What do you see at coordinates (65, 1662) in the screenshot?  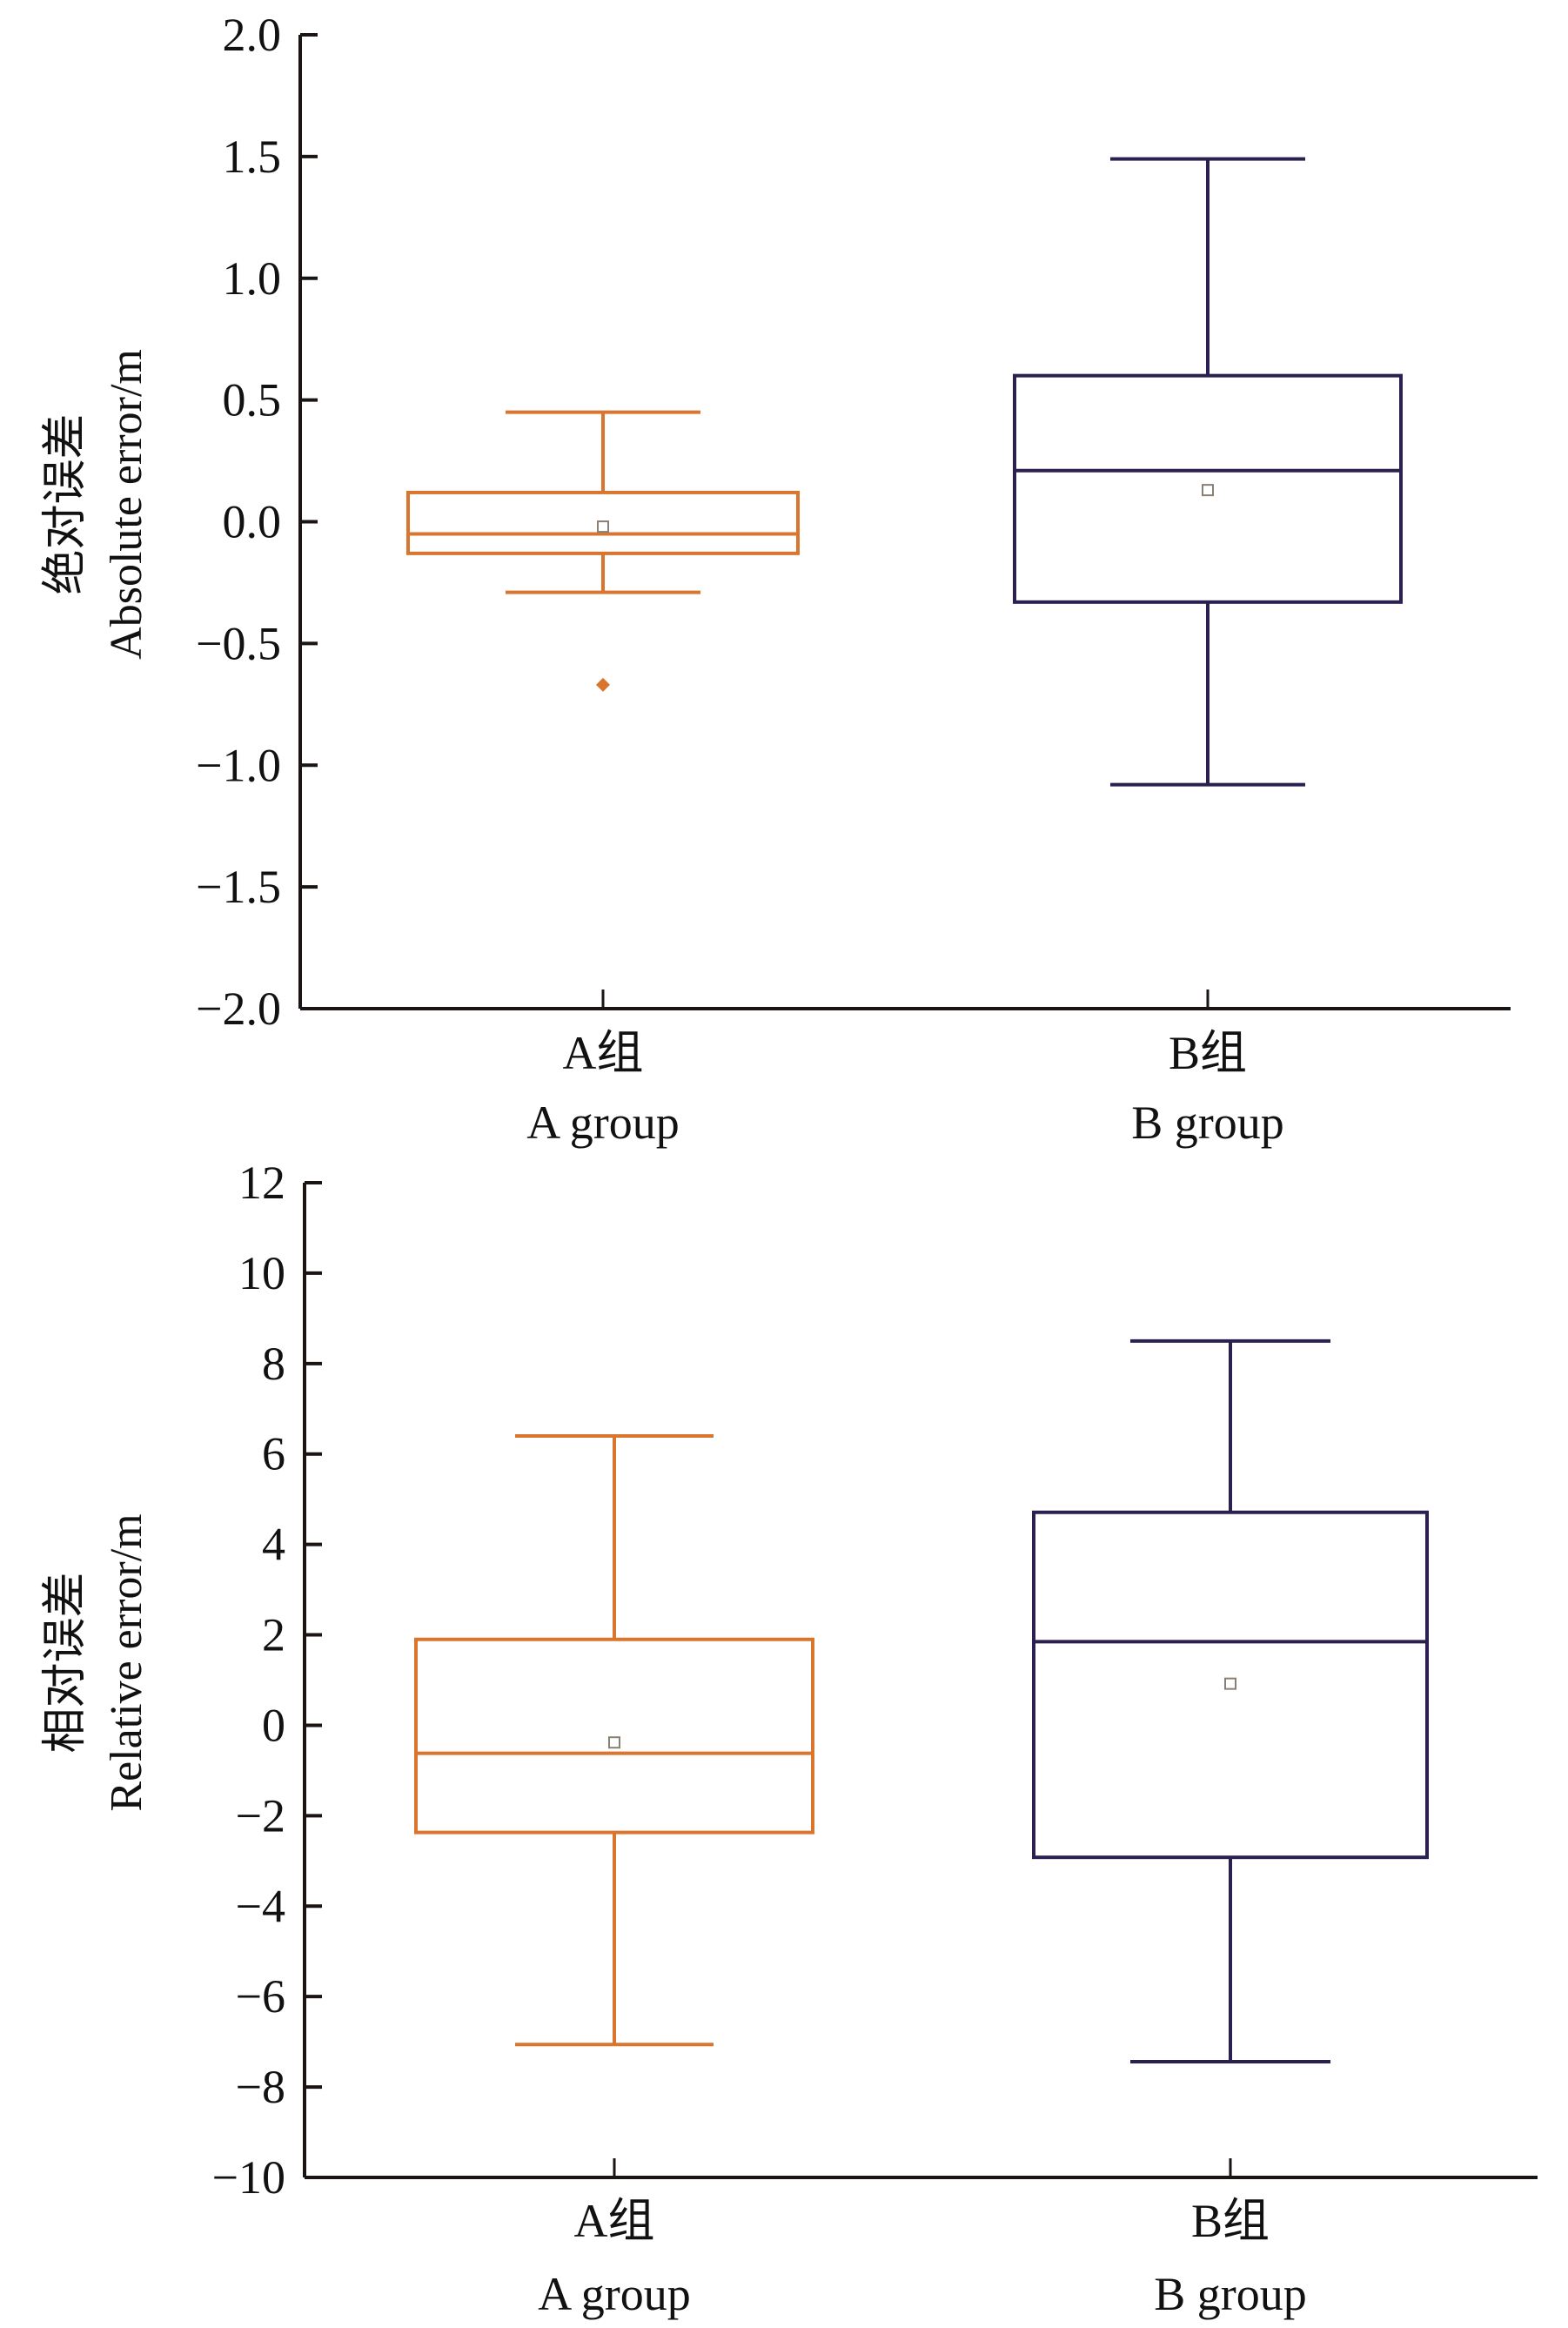 I see `y-axis-title-cn: 相对误差` at bounding box center [65, 1662].